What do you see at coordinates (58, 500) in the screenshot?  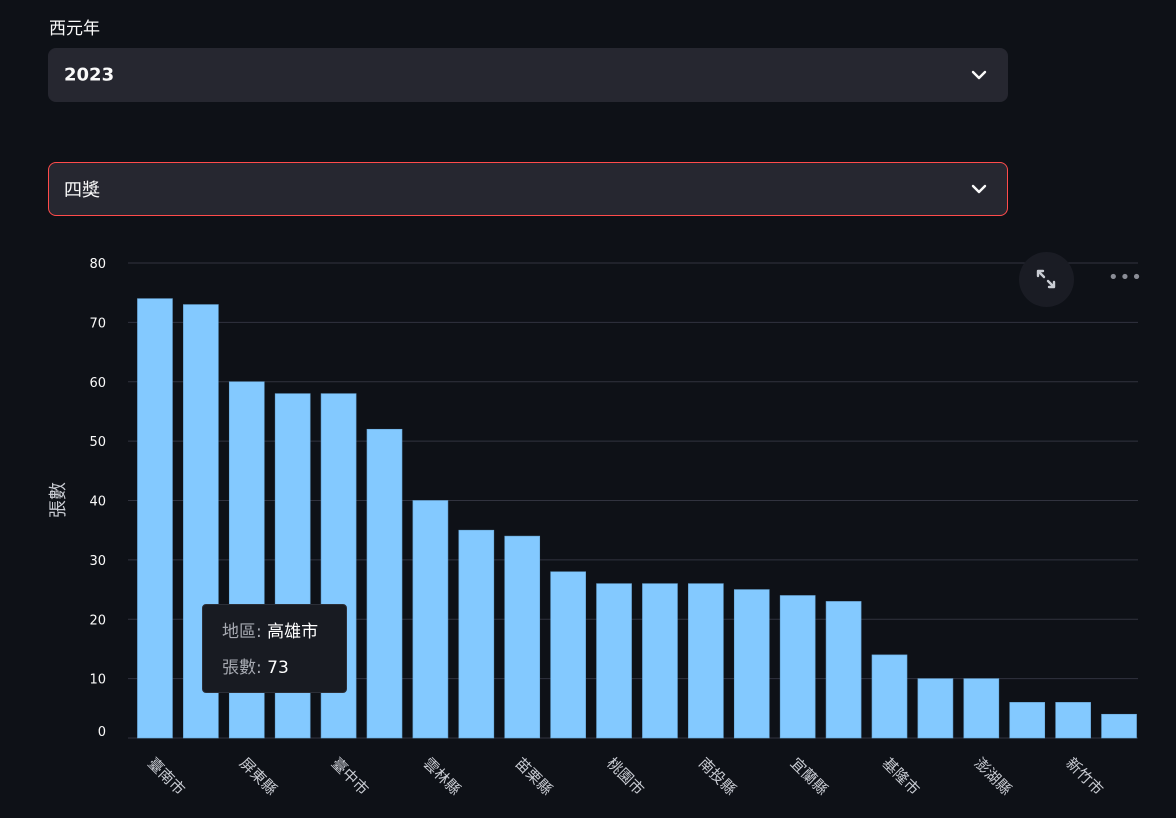 I see `y-axis-title: 張數` at bounding box center [58, 500].